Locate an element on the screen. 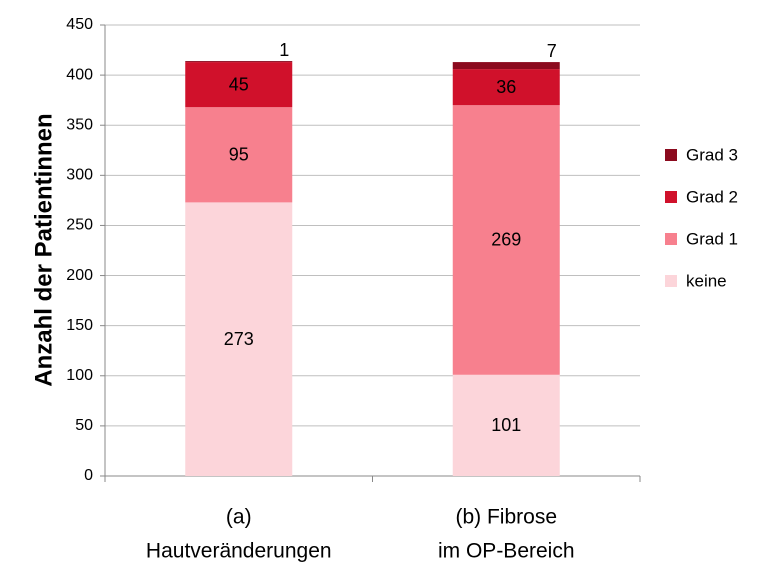 This screenshot has width=760, height=563. y-tick-label: 250 is located at coordinates (79, 225).